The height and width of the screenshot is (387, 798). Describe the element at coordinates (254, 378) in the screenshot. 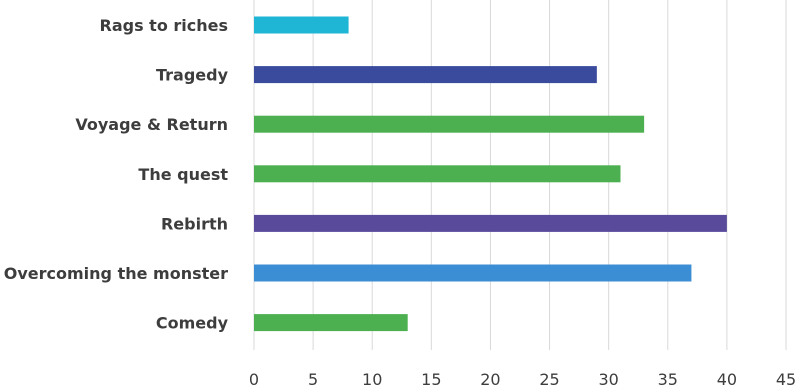

I see `x-tick-label-0: 0` at that location.